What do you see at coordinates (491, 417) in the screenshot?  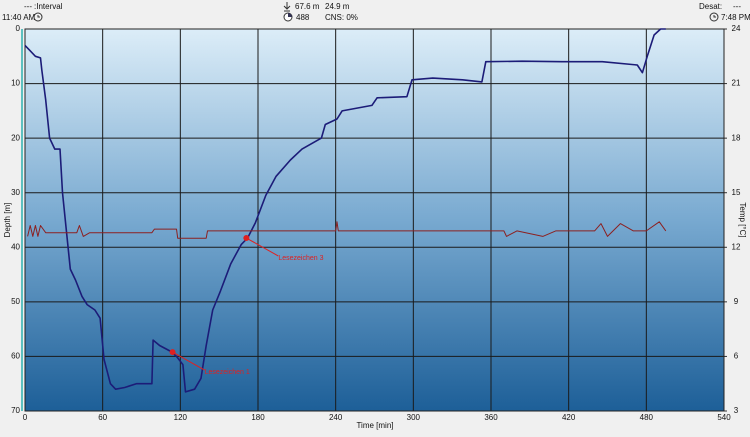 I see `x-tick-label: 360` at bounding box center [491, 417].